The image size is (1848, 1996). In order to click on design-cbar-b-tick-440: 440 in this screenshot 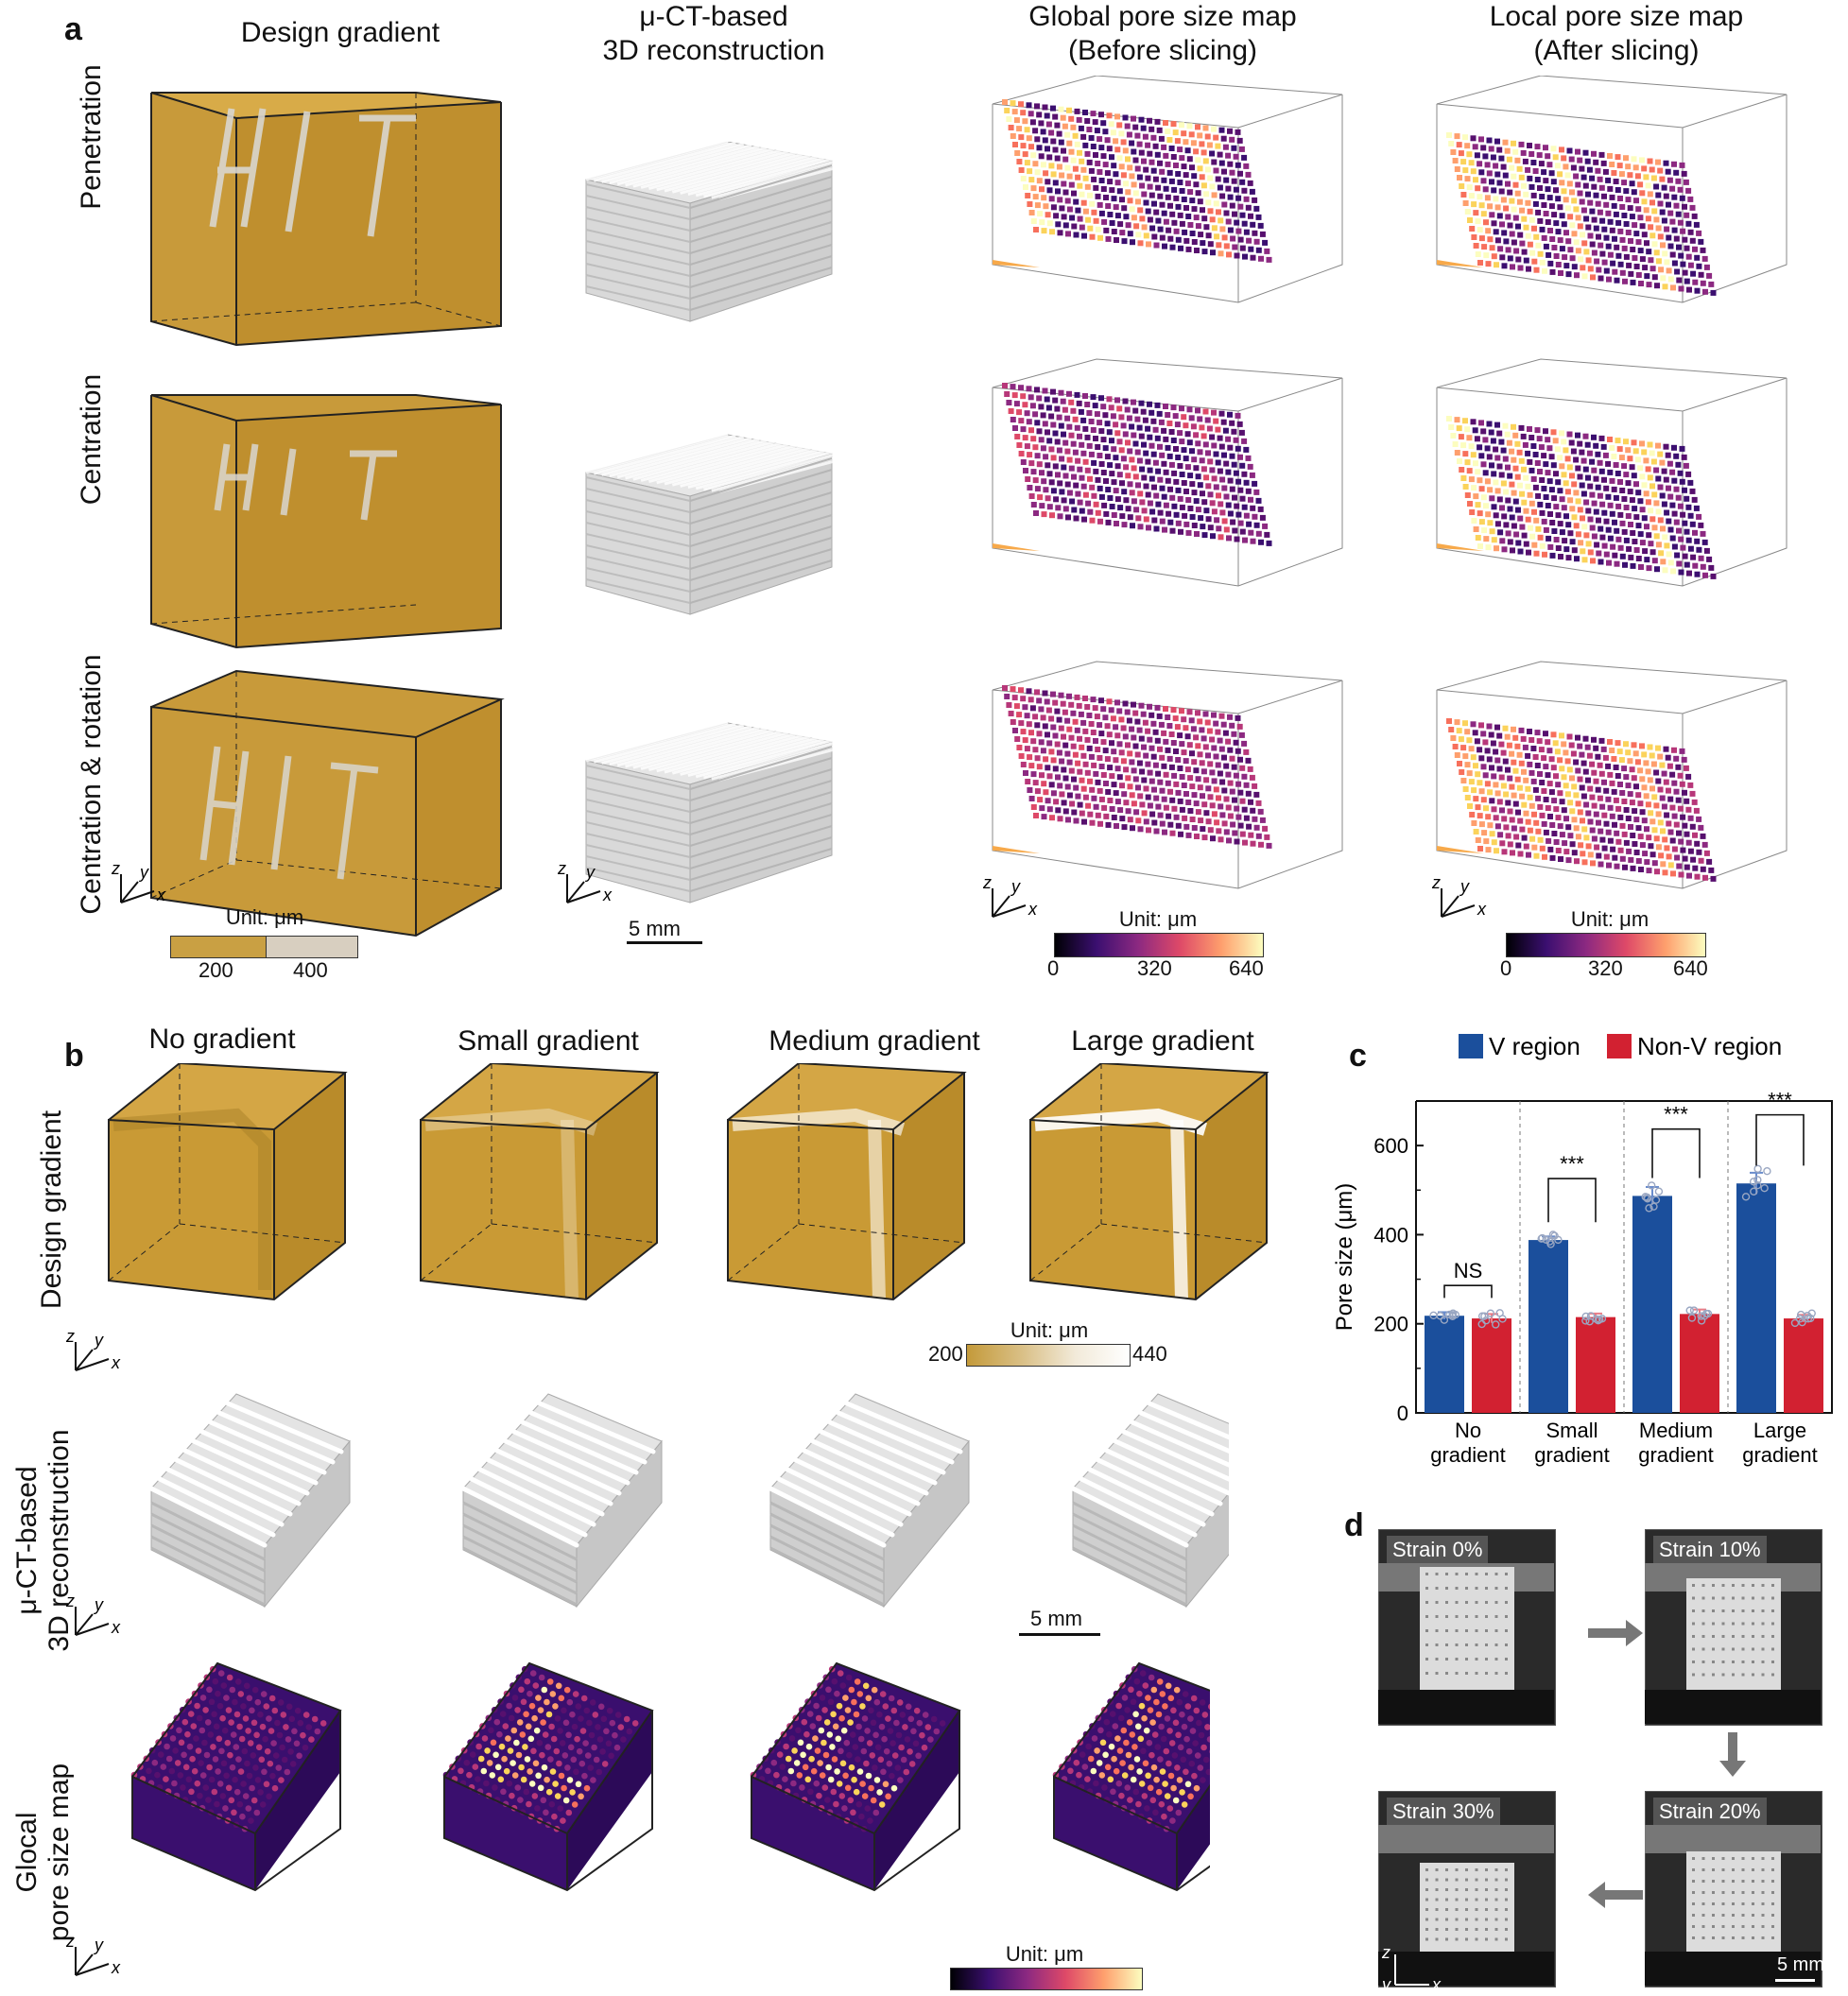, I will do `click(1150, 1354)`.